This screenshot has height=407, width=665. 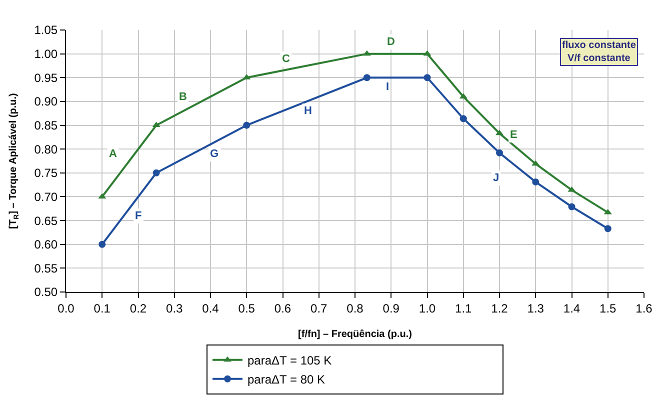 I want to click on annotation: H, so click(x=308, y=111).